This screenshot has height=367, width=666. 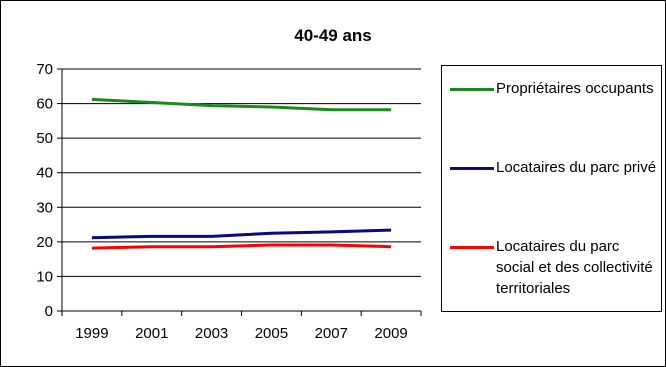 What do you see at coordinates (472, 168) in the screenshot?
I see `legend-swatch-parc-prive` at bounding box center [472, 168].